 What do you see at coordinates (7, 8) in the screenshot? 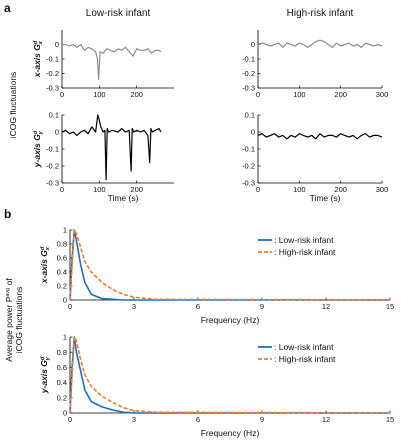
I see `panel-label-a: a` at bounding box center [7, 8].